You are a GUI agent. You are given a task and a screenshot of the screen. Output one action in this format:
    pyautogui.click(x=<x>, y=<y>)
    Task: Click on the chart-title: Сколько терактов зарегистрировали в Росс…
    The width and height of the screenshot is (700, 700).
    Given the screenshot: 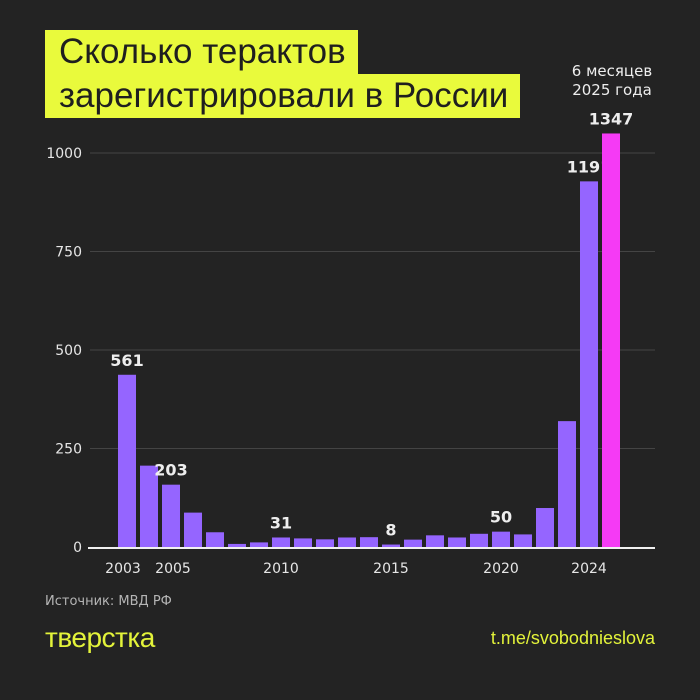 What is the action you would take?
    pyautogui.click(x=283, y=74)
    